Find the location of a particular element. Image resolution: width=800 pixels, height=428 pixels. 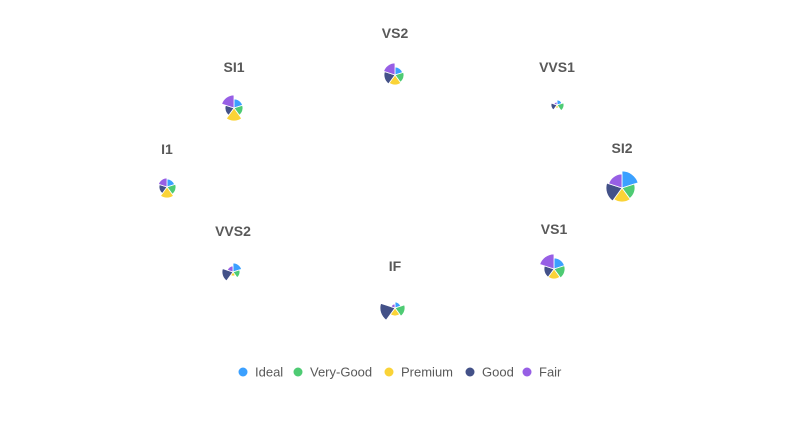

slice-si1-premium is located at coordinates (234, 114).